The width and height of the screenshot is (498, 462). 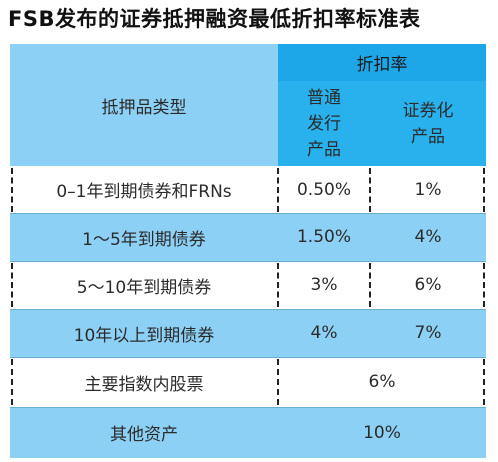 I want to click on row-3-ordinary: 3%, so click(x=324, y=285).